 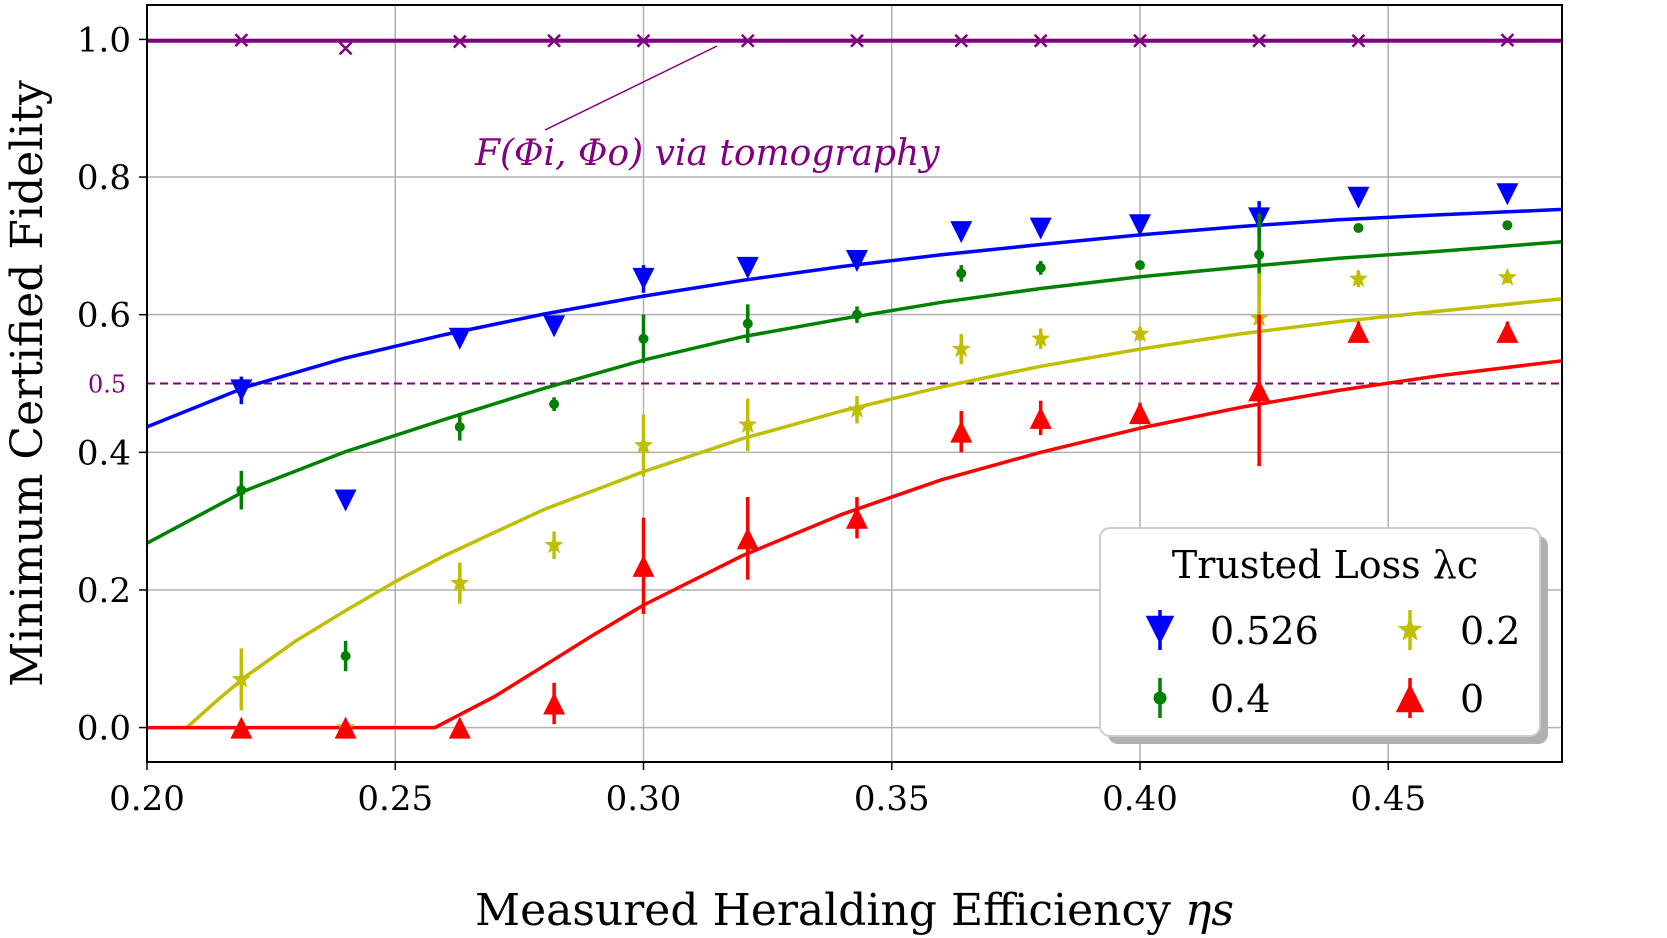 I want to click on legend-label-0: 0, so click(x=1472, y=699).